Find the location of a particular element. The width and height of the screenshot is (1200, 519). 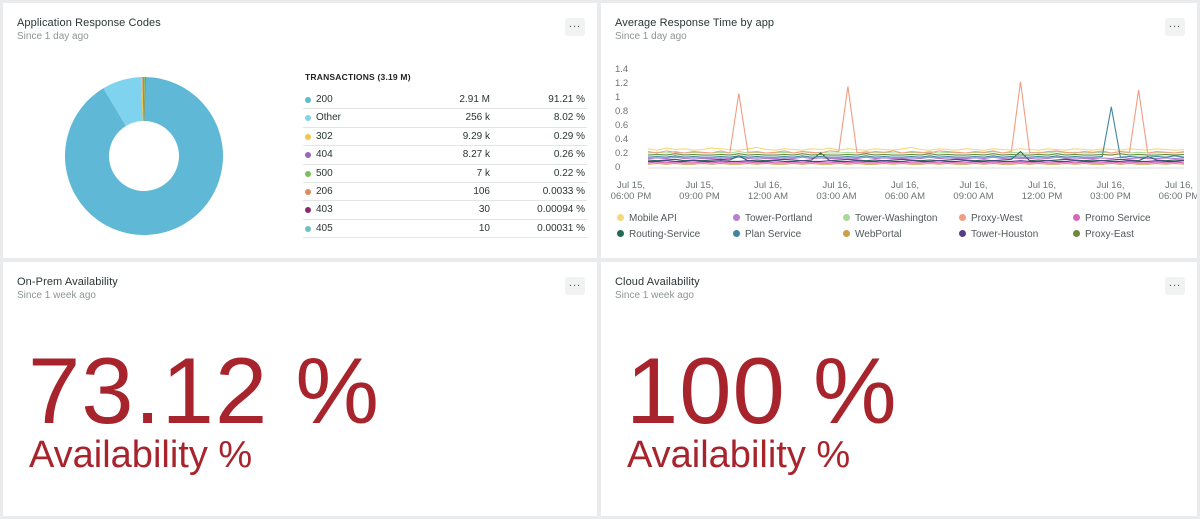

table-row: Other 256 k 8.02 % is located at coordinates (445, 118).